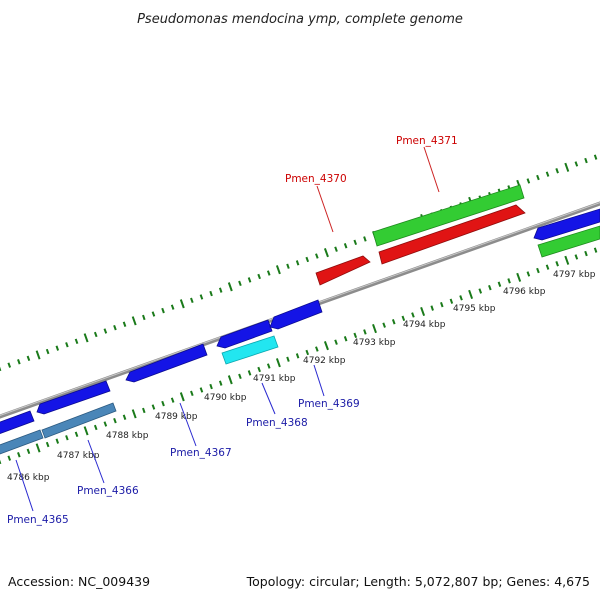 This screenshot has height=600, width=600. Describe the element at coordinates (108, 491) in the screenshot. I see `gene-label-pmen-4366: Pmen_4366` at that location.